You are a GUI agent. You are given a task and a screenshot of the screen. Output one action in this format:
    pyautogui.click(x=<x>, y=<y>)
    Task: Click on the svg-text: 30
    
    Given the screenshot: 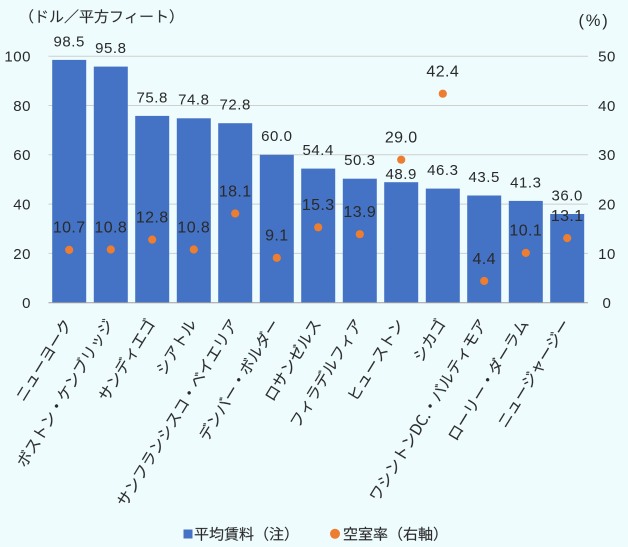 What is the action you would take?
    pyautogui.click(x=607, y=155)
    